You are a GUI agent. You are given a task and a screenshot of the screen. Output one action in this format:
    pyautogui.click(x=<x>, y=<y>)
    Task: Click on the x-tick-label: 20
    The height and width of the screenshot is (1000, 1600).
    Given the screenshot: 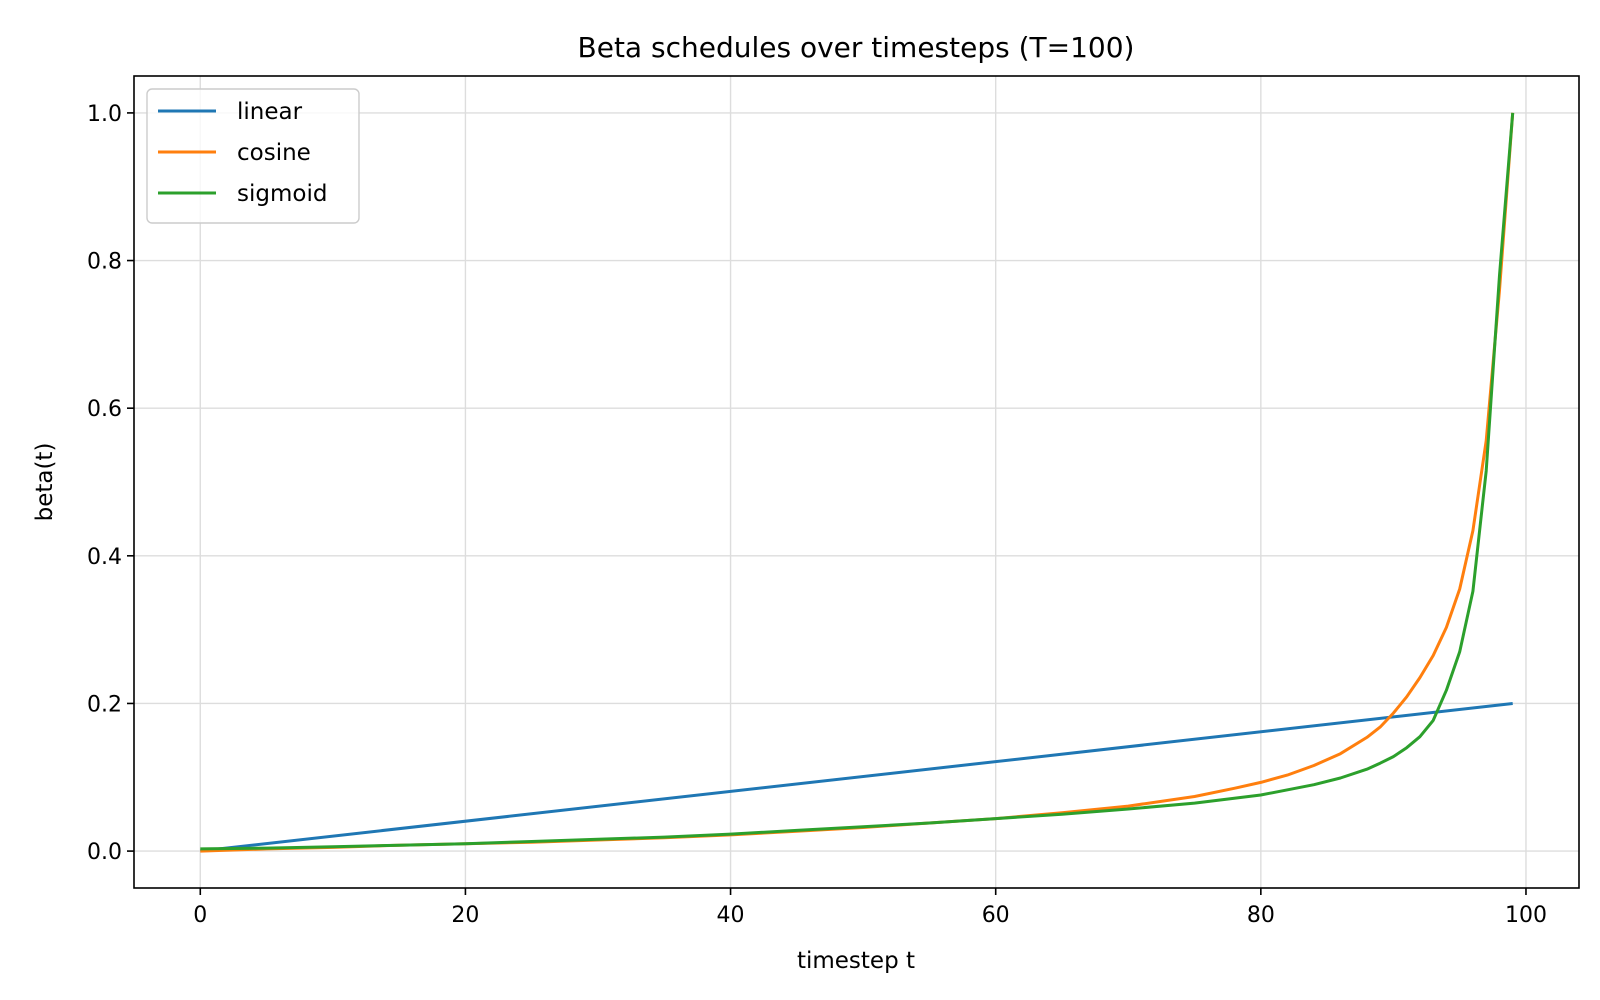 What is the action you would take?
    pyautogui.click(x=465, y=915)
    